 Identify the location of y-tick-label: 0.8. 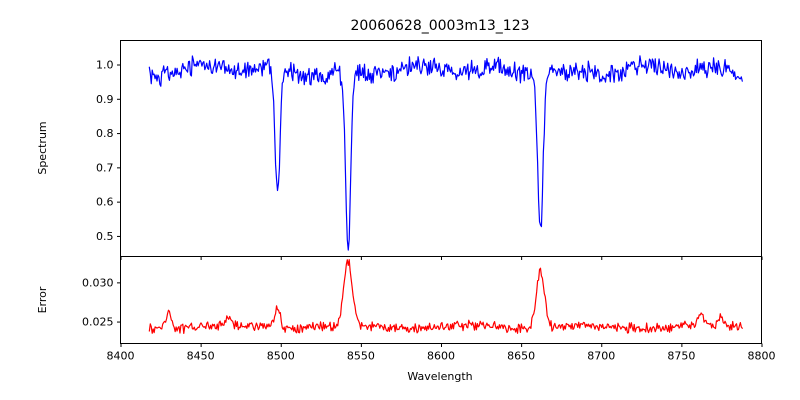
(105, 133).